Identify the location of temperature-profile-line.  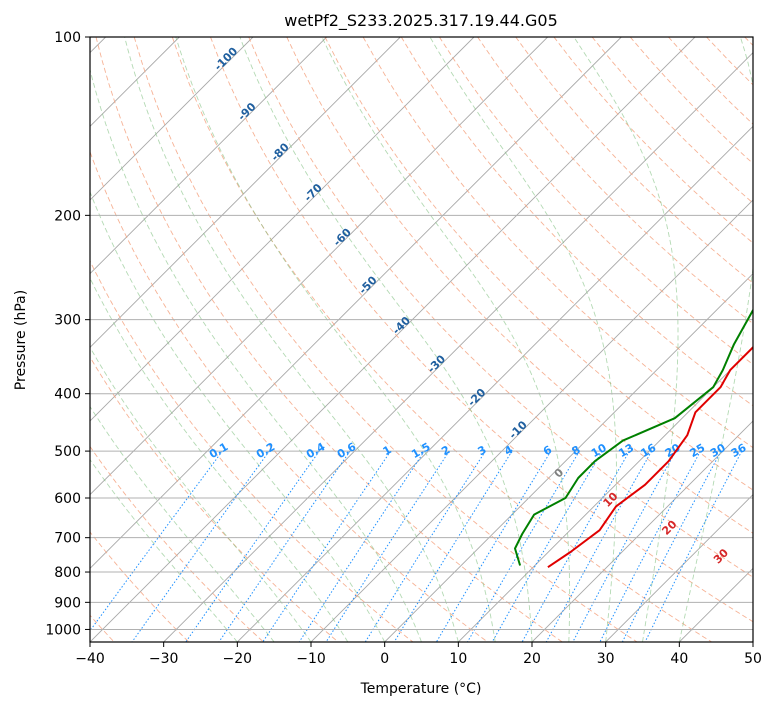
(650, 457).